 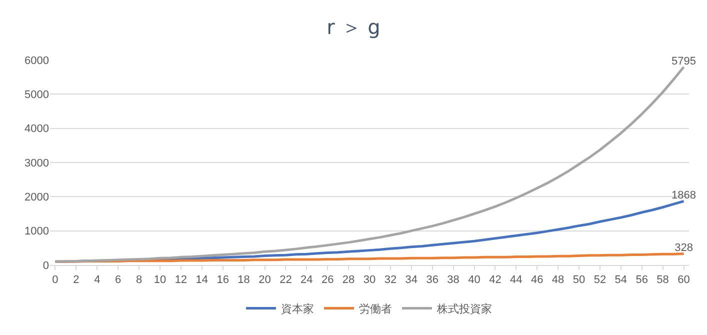 What do you see at coordinates (684, 280) in the screenshot?
I see `x-tick-label: 60` at bounding box center [684, 280].